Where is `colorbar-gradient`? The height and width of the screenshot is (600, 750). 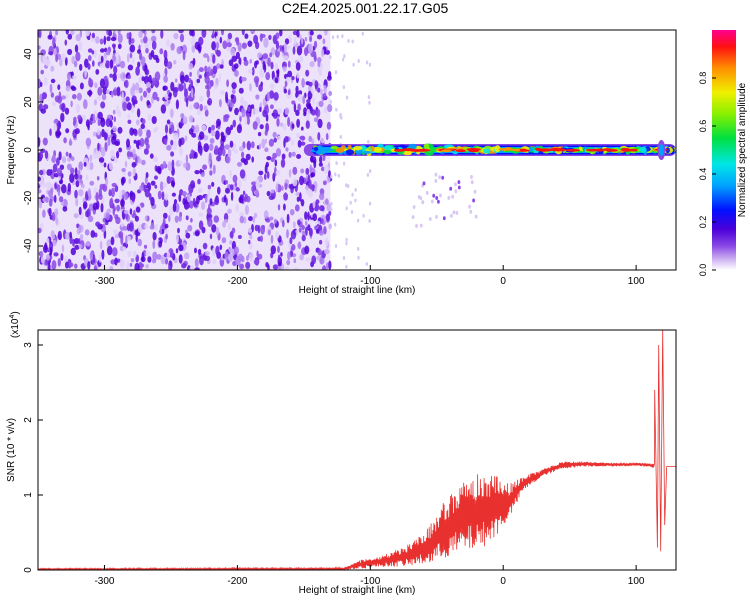
colorbar-gradient is located at coordinates (724, 150).